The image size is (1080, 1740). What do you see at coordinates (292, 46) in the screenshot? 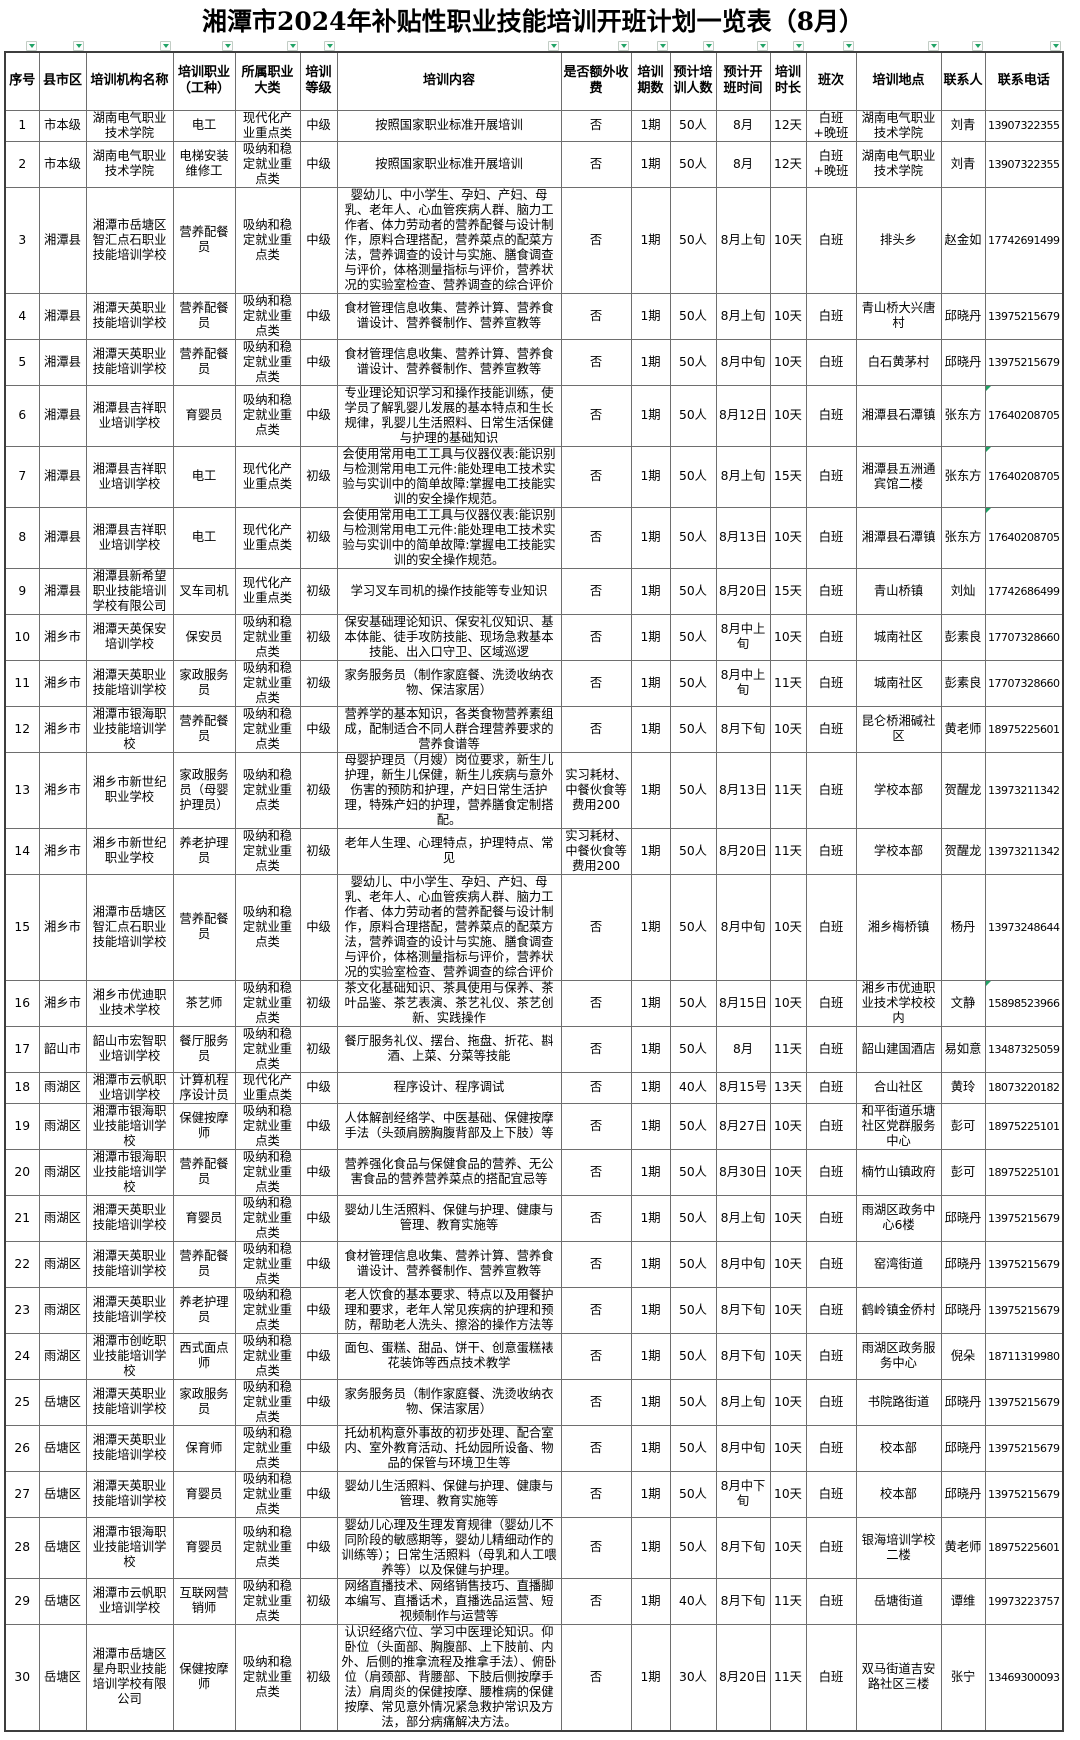
I see `filter-button-category` at bounding box center [292, 46].